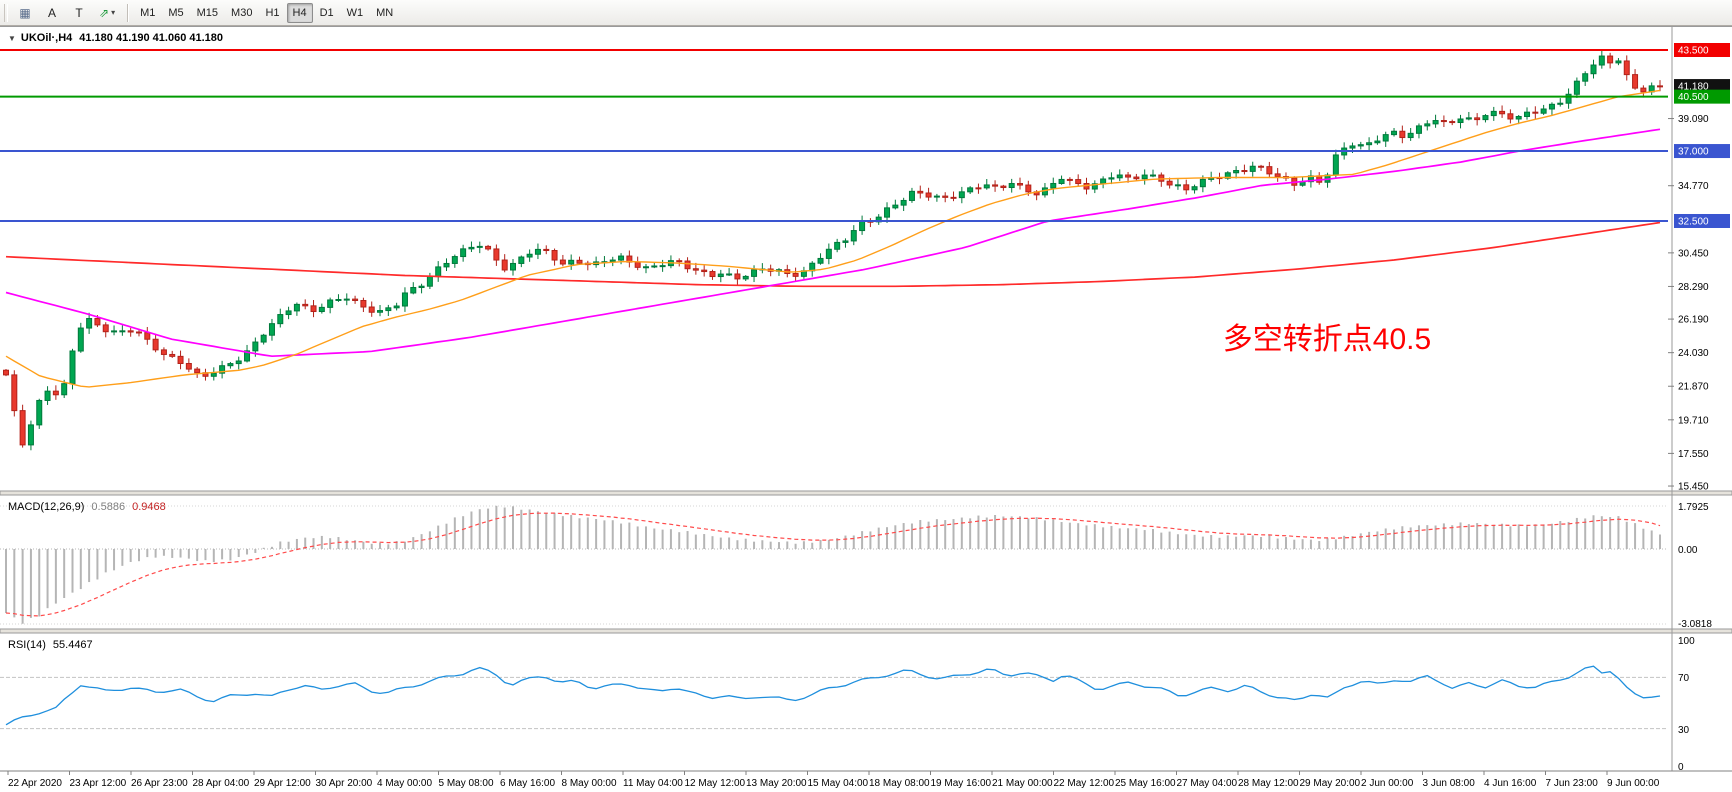 This screenshot has height=792, width=1732. What do you see at coordinates (148, 12) in the screenshot?
I see `timeframe-m1-button: M1` at bounding box center [148, 12].